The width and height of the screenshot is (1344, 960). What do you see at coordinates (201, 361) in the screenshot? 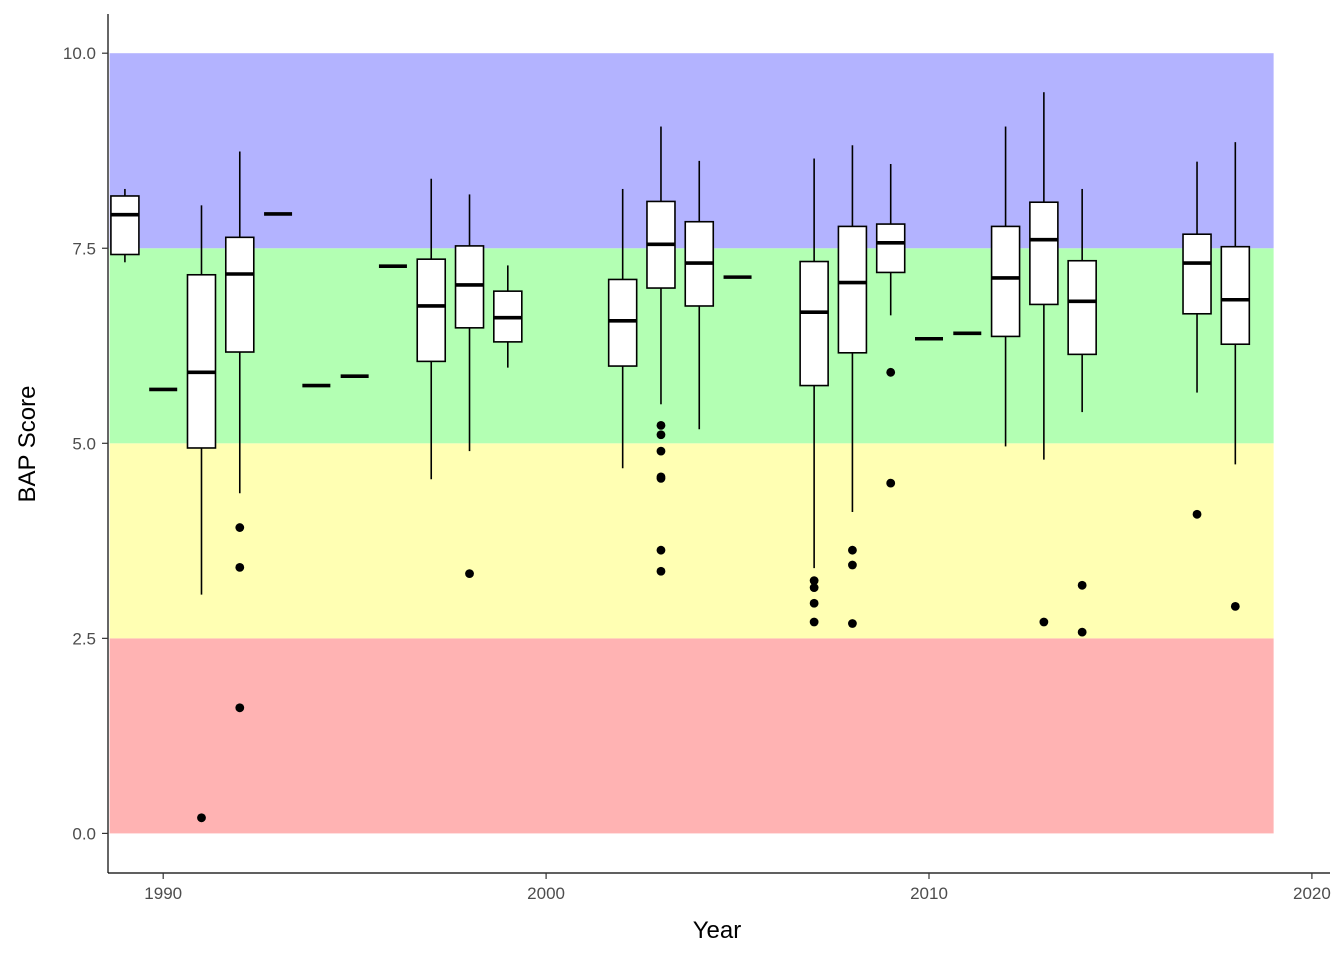
I see `iqr-box-1991` at bounding box center [201, 361].